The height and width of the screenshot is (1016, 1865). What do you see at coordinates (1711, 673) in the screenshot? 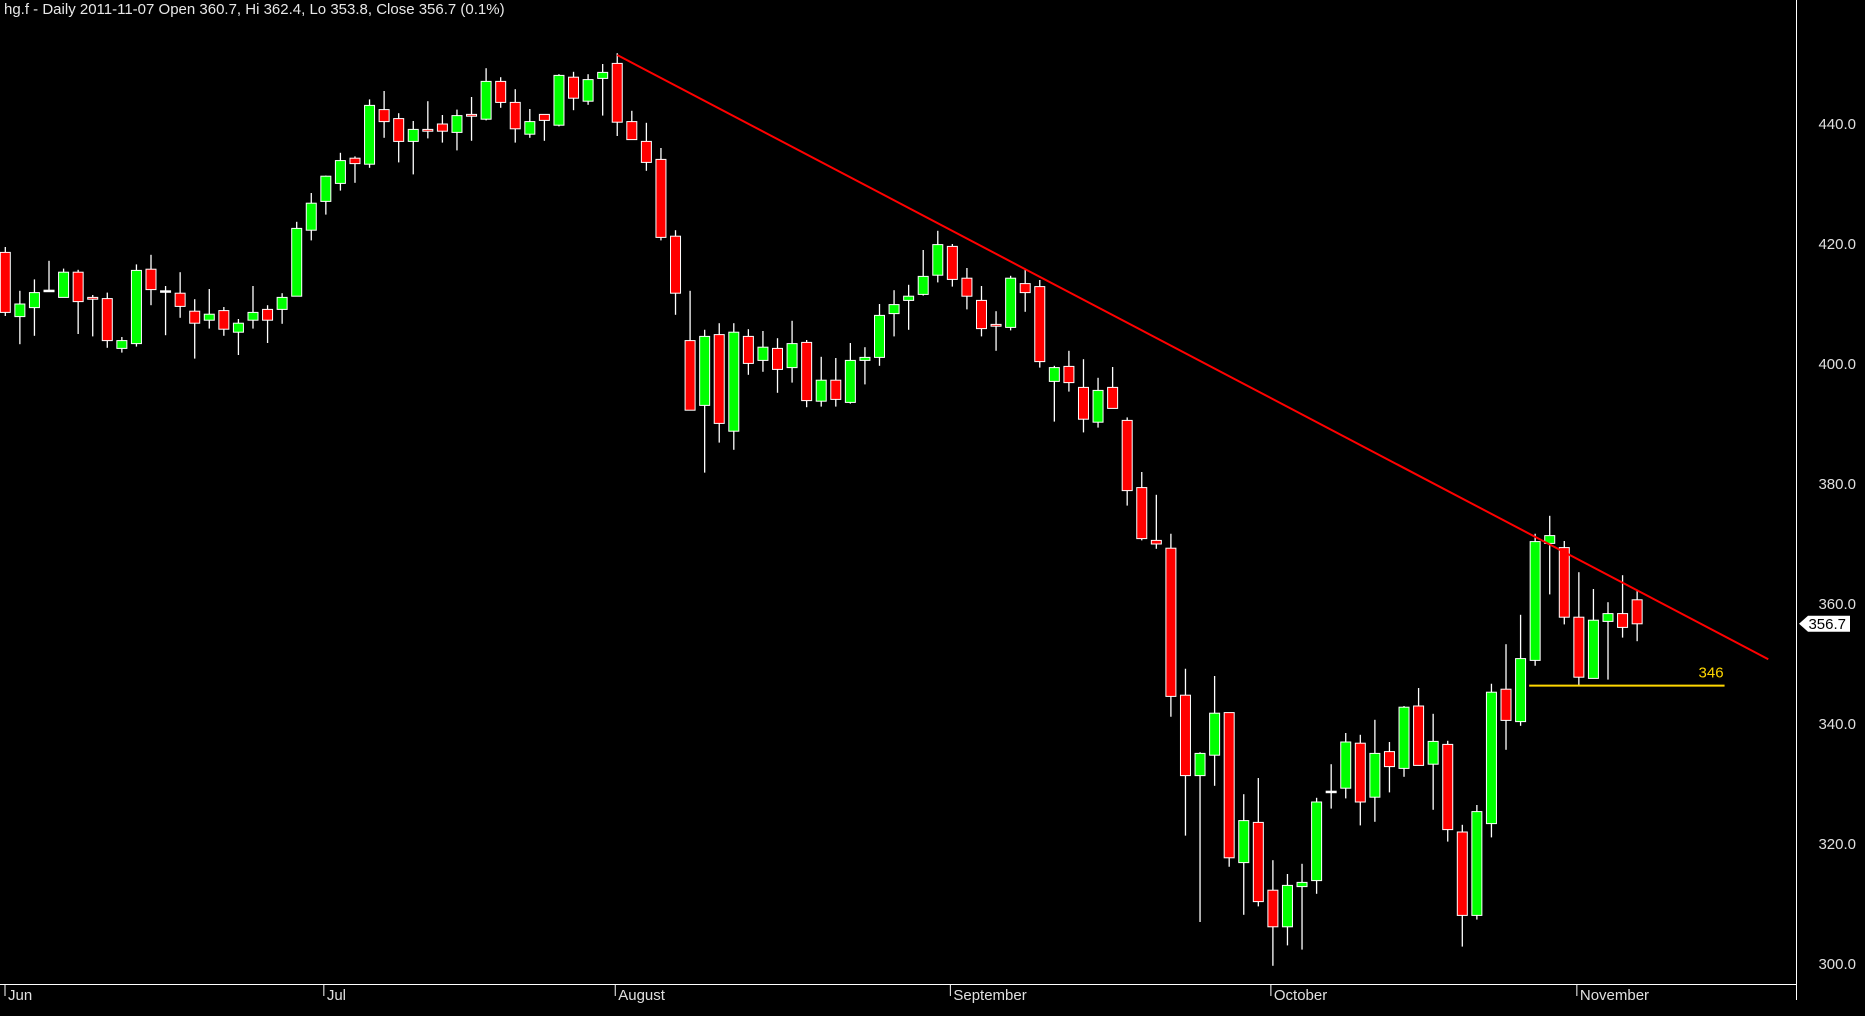
I see `support-label: 346` at bounding box center [1711, 673].